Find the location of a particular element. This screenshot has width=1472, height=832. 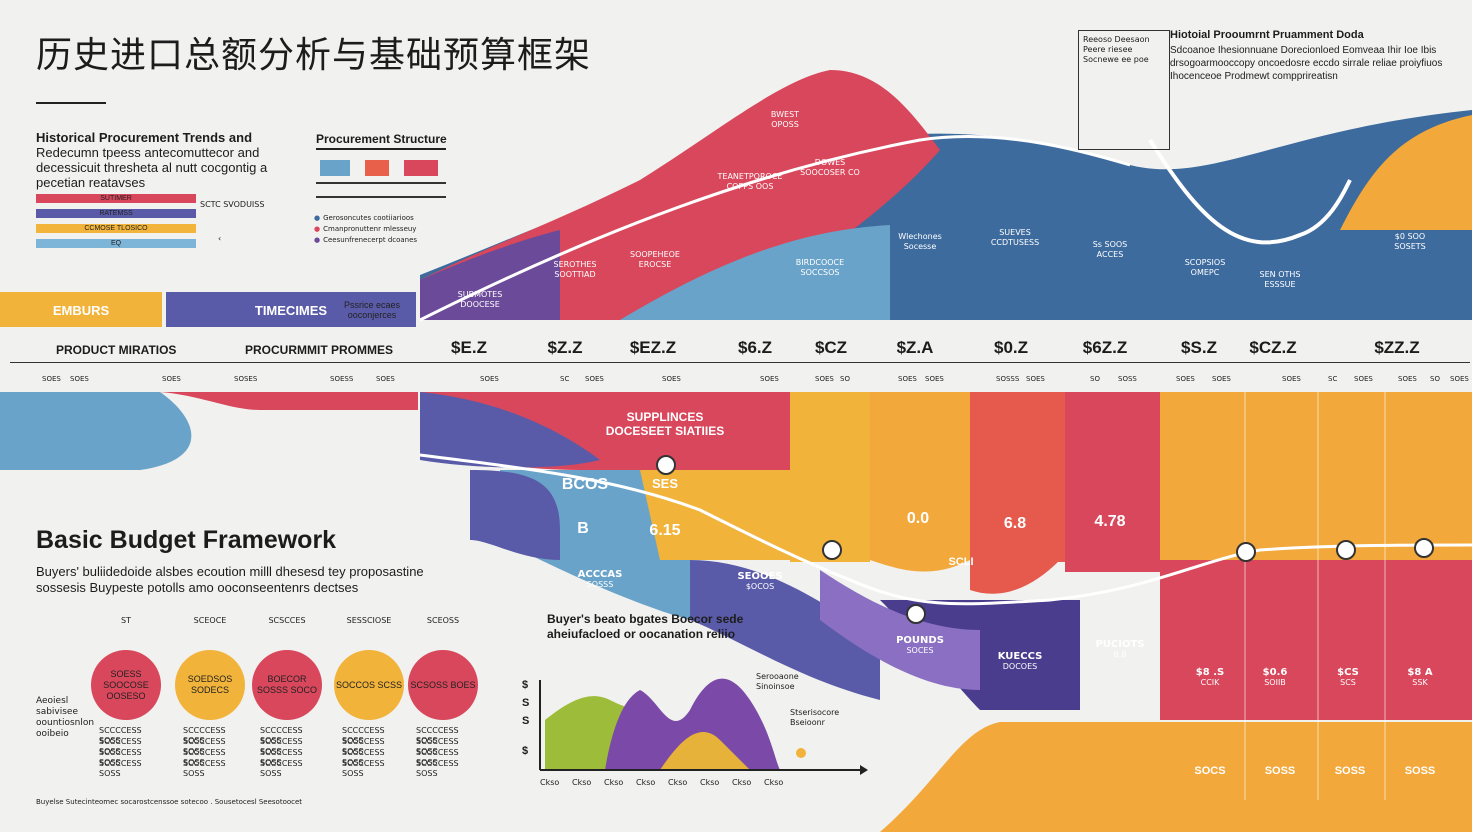

lower-label-text: KUECCS is located at coordinates (1020, 656).